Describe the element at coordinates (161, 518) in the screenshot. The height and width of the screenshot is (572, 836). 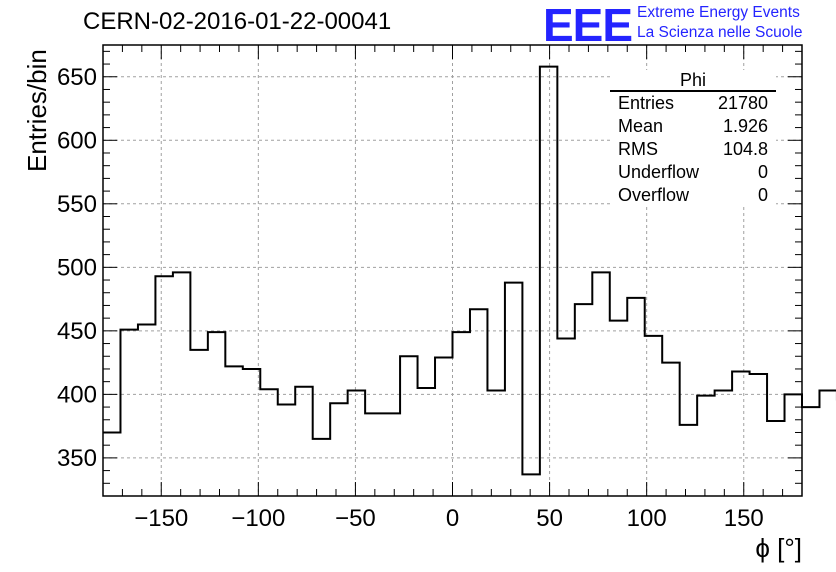
I see `x-tick-label: −150` at that location.